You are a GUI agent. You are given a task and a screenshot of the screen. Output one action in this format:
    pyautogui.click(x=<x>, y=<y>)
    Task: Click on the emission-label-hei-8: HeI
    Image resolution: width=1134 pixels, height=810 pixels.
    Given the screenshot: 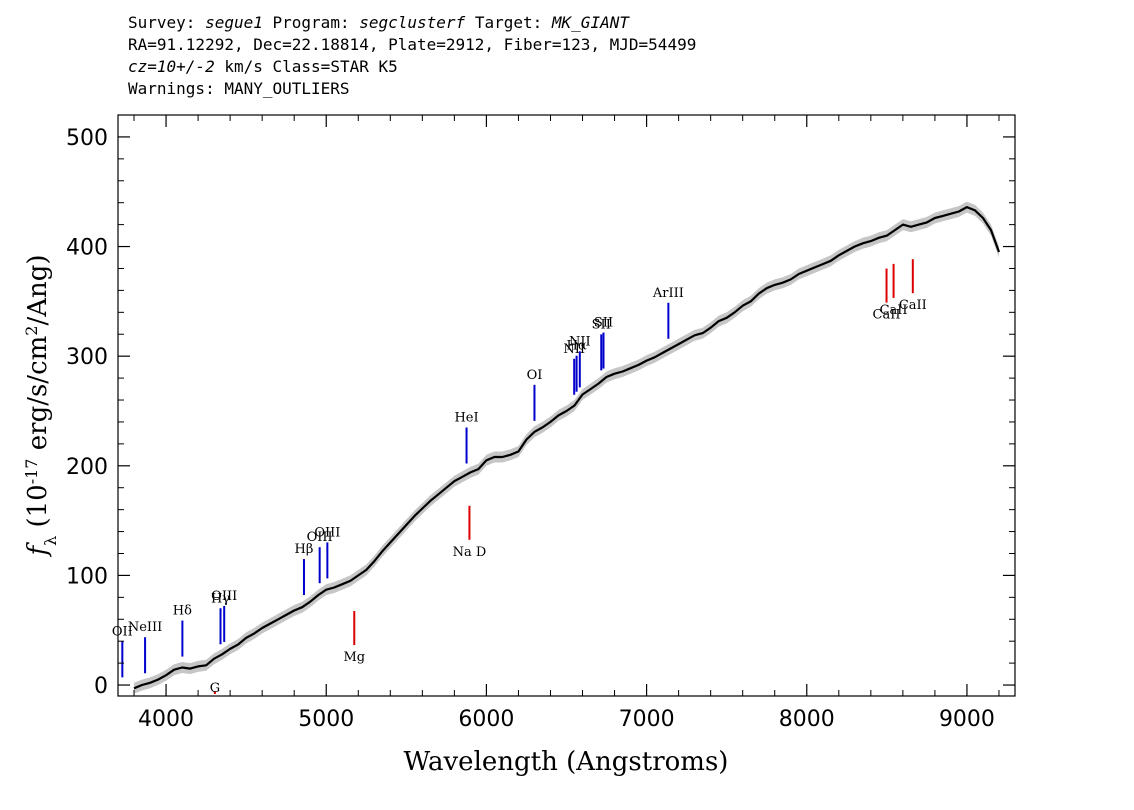 What is the action you would take?
    pyautogui.click(x=466, y=418)
    